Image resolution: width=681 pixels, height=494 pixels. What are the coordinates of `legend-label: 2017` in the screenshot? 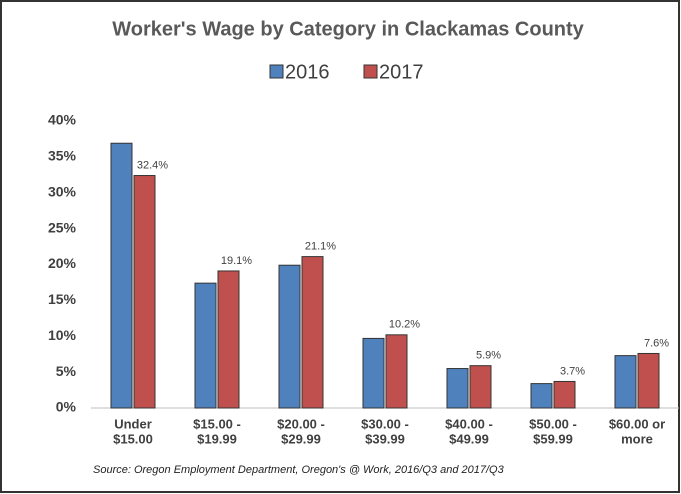 It's located at (401, 72).